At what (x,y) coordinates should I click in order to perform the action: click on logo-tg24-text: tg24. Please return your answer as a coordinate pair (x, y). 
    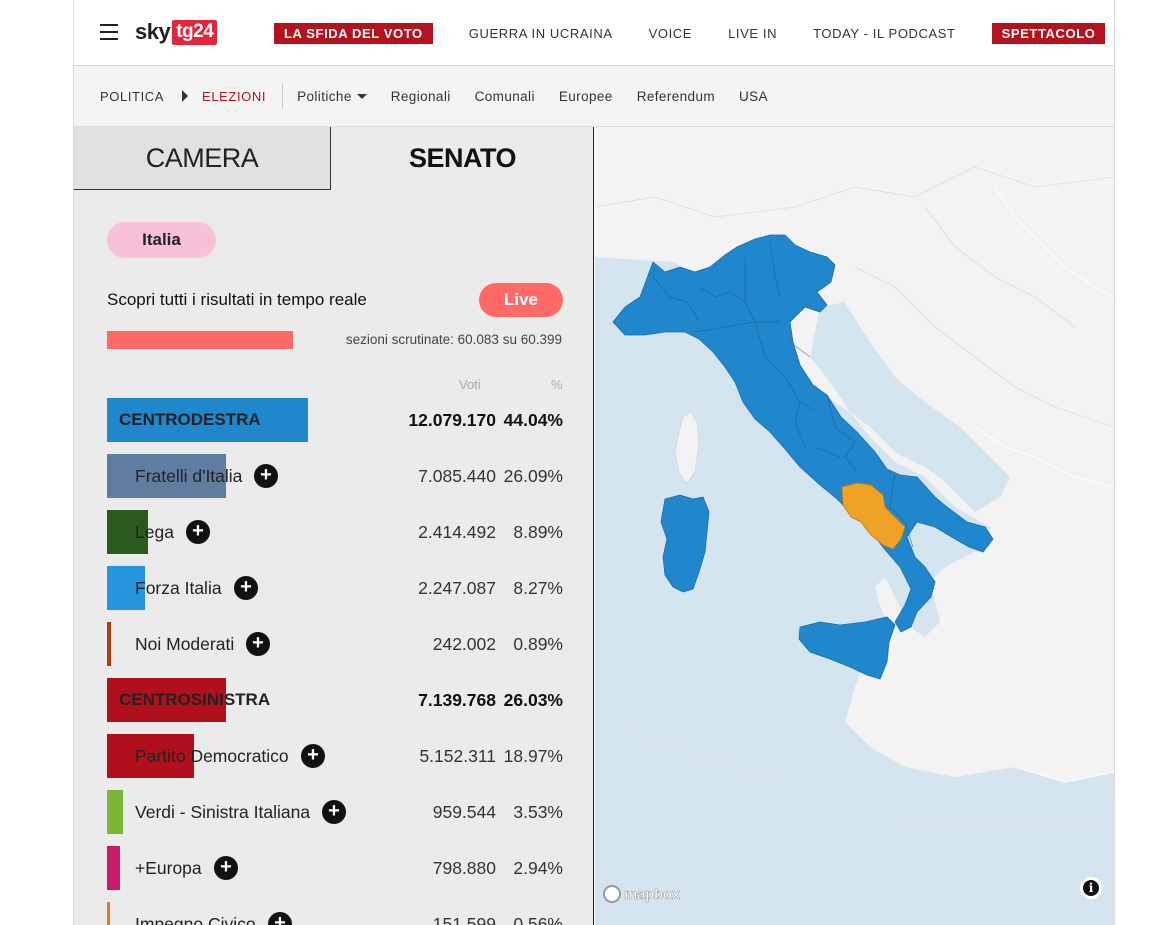
    Looking at the image, I should click on (195, 32).